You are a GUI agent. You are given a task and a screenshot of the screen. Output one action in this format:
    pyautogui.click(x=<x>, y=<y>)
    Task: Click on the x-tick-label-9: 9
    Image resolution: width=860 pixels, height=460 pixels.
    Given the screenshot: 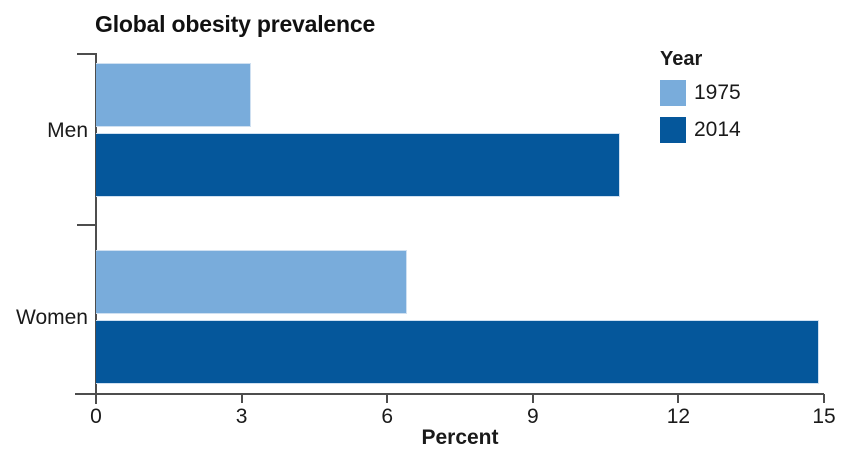 What is the action you would take?
    pyautogui.click(x=532, y=416)
    